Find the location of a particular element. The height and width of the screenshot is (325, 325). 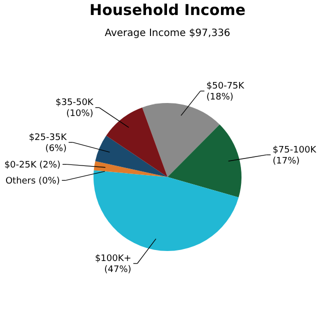

chart-subtitle: Average Income $97,336 is located at coordinates (167, 33).